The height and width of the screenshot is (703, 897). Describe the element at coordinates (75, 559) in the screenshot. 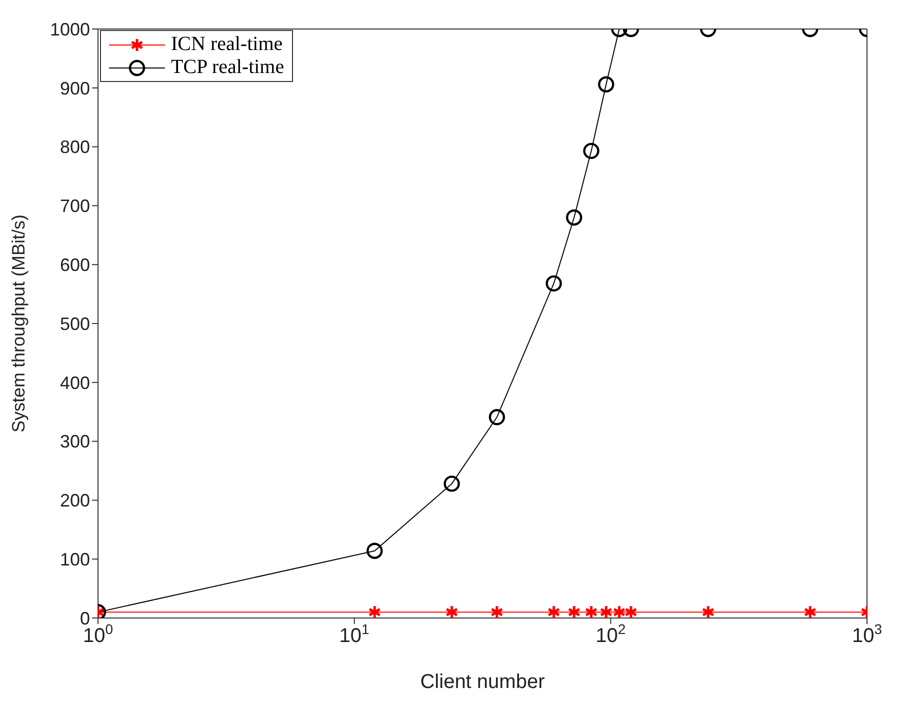

I see `y-tick-label: 100` at that location.